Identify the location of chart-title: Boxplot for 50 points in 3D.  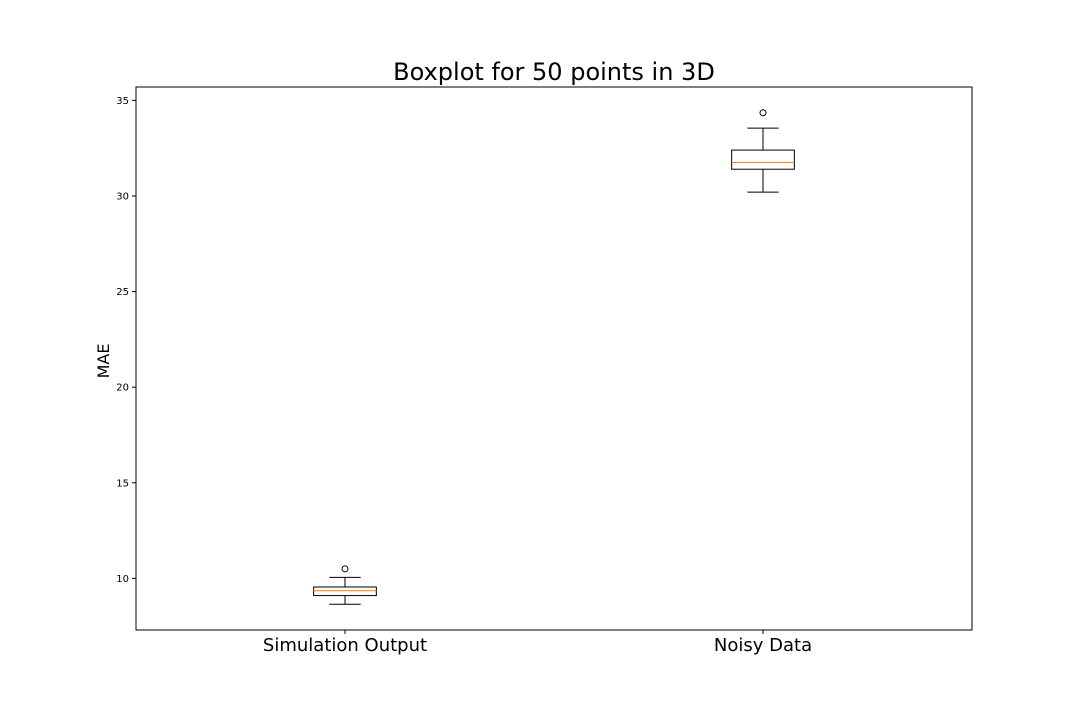
(554, 72).